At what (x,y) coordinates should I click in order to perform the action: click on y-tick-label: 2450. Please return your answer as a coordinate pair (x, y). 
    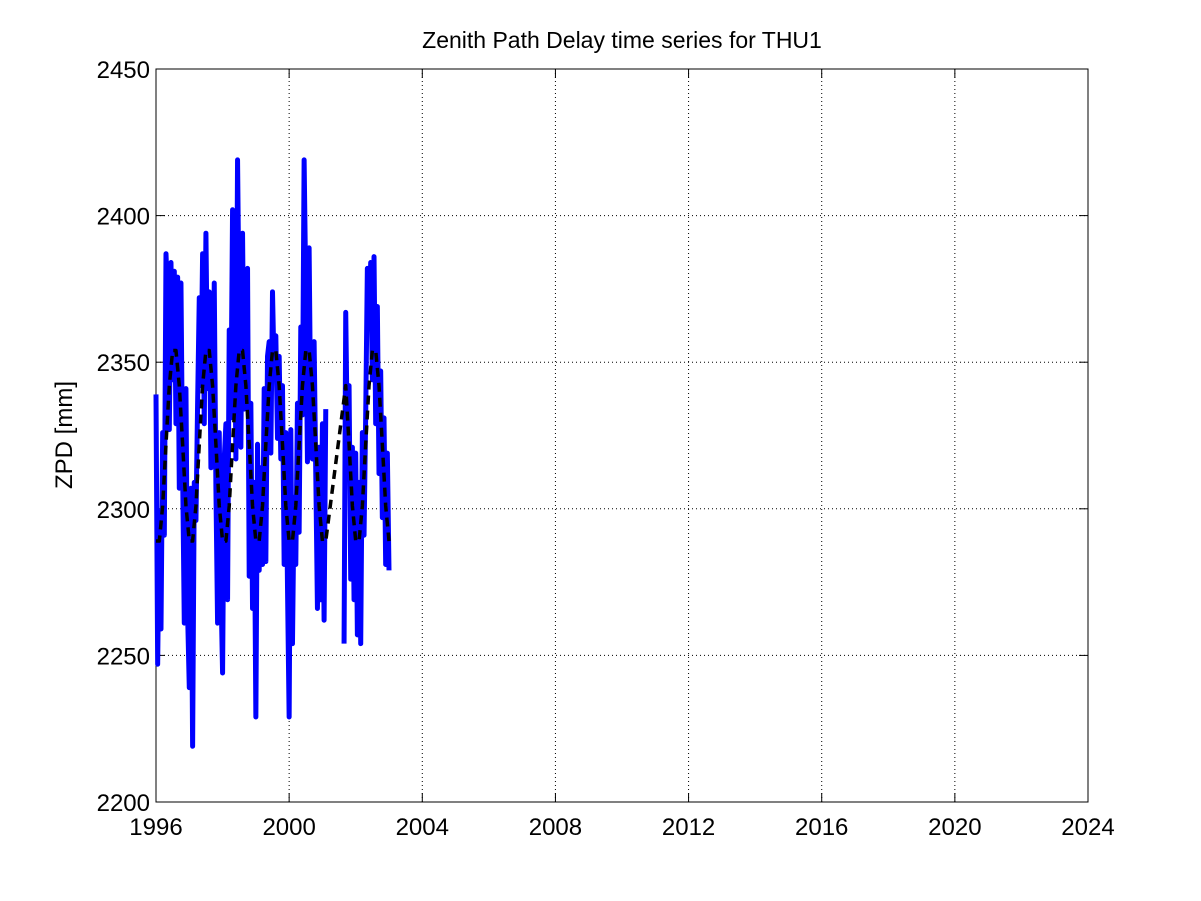
    Looking at the image, I should click on (123, 70).